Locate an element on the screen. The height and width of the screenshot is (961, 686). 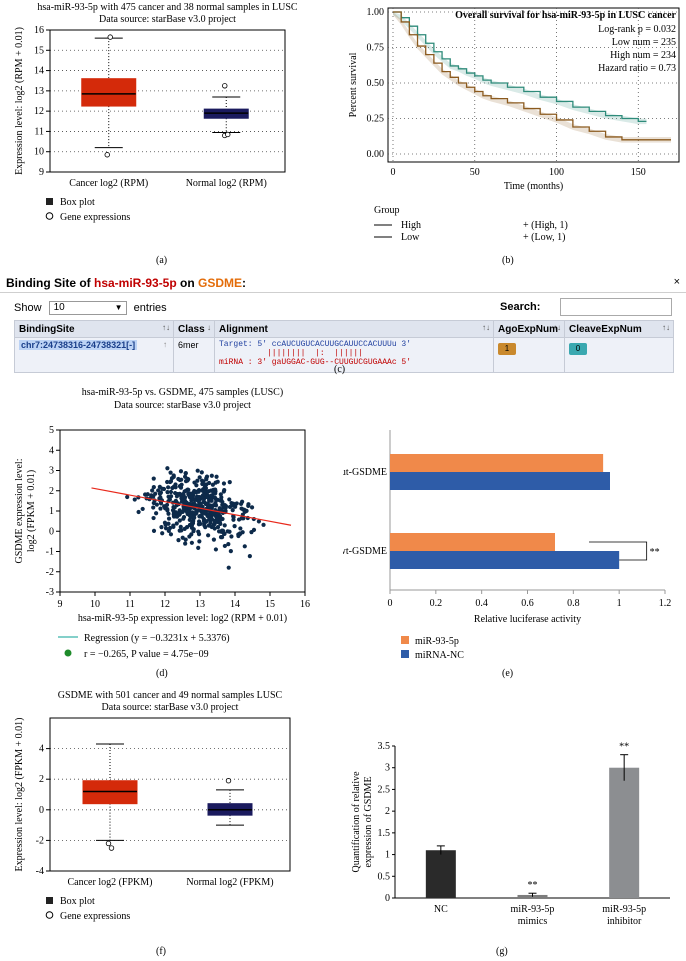
sort-arrow-icon: ↑ is located at coordinates (165, 344).